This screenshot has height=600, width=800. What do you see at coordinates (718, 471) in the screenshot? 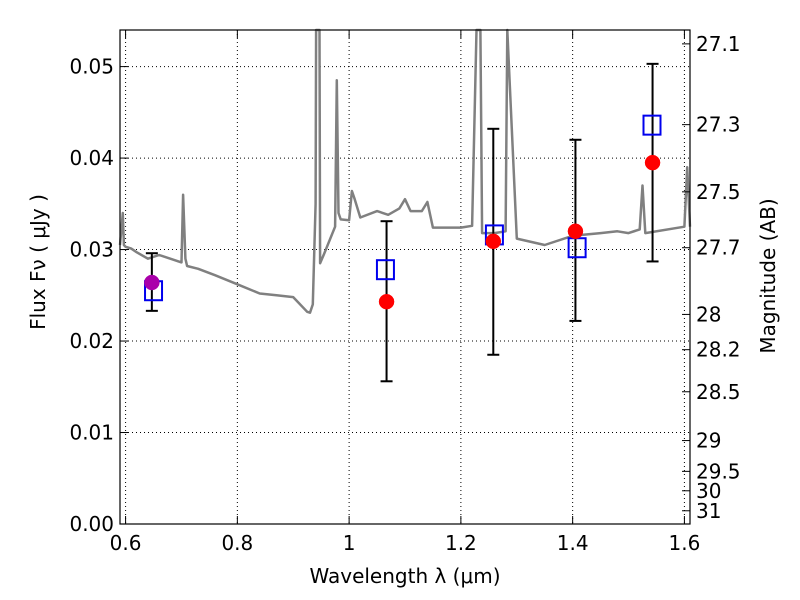
I see `magnitude-tick-label: 29.5` at bounding box center [718, 471].